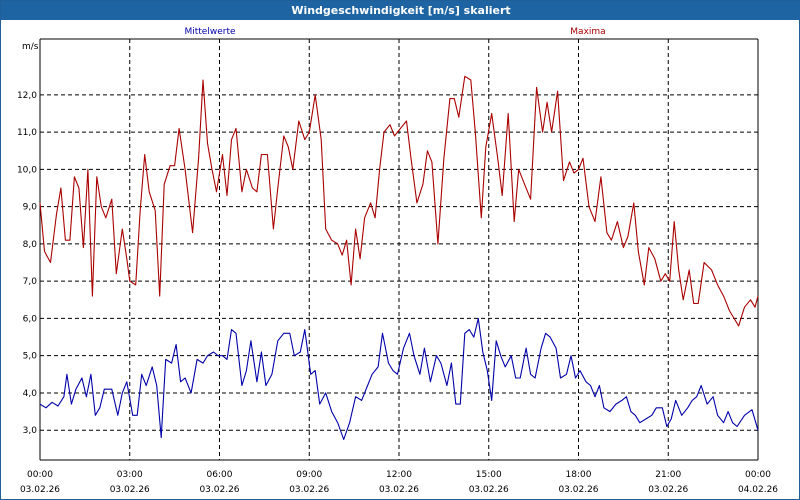 The image size is (800, 500). What do you see at coordinates (30, 431) in the screenshot?
I see `y-tick-label: 3,0` at bounding box center [30, 431].